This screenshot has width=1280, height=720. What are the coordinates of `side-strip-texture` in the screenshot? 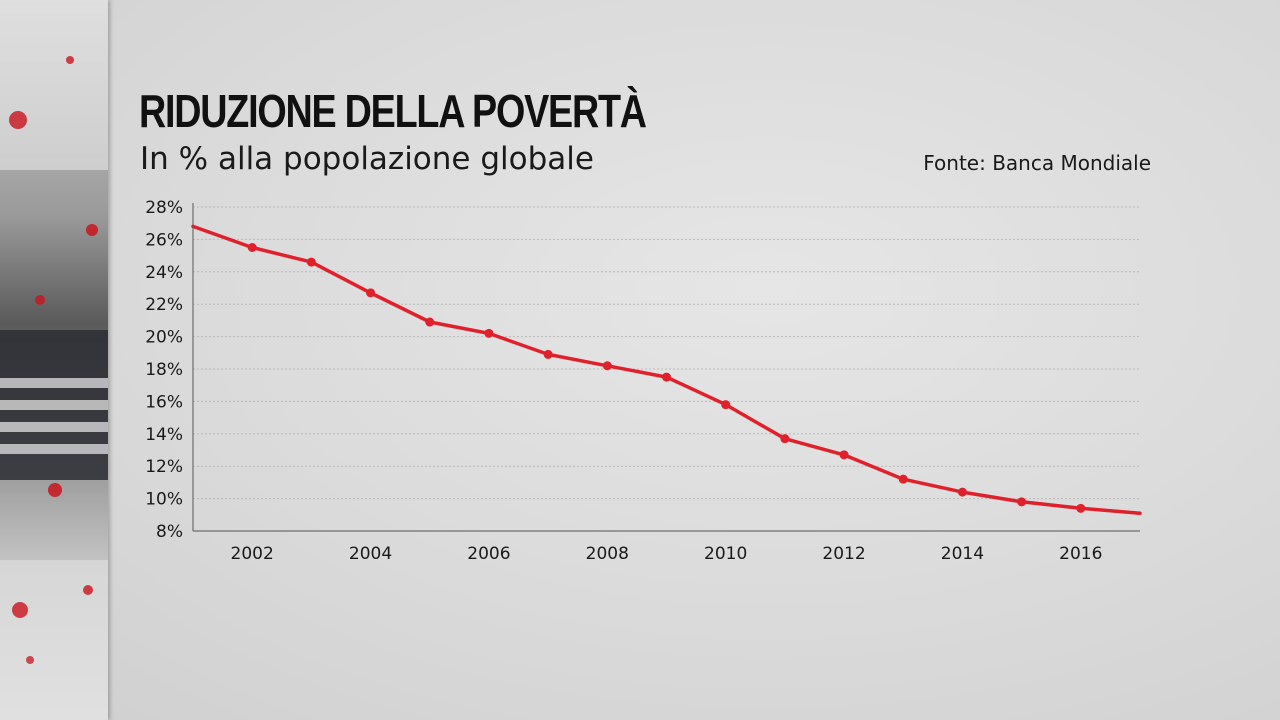 It's located at (54, 360).